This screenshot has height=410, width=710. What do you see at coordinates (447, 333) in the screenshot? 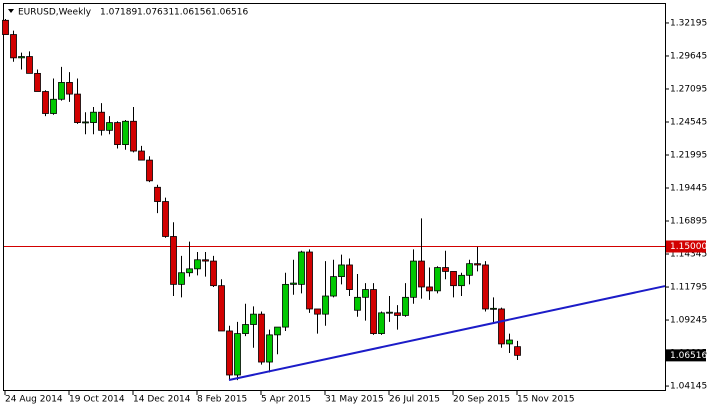
I see `trendline` at bounding box center [447, 333].